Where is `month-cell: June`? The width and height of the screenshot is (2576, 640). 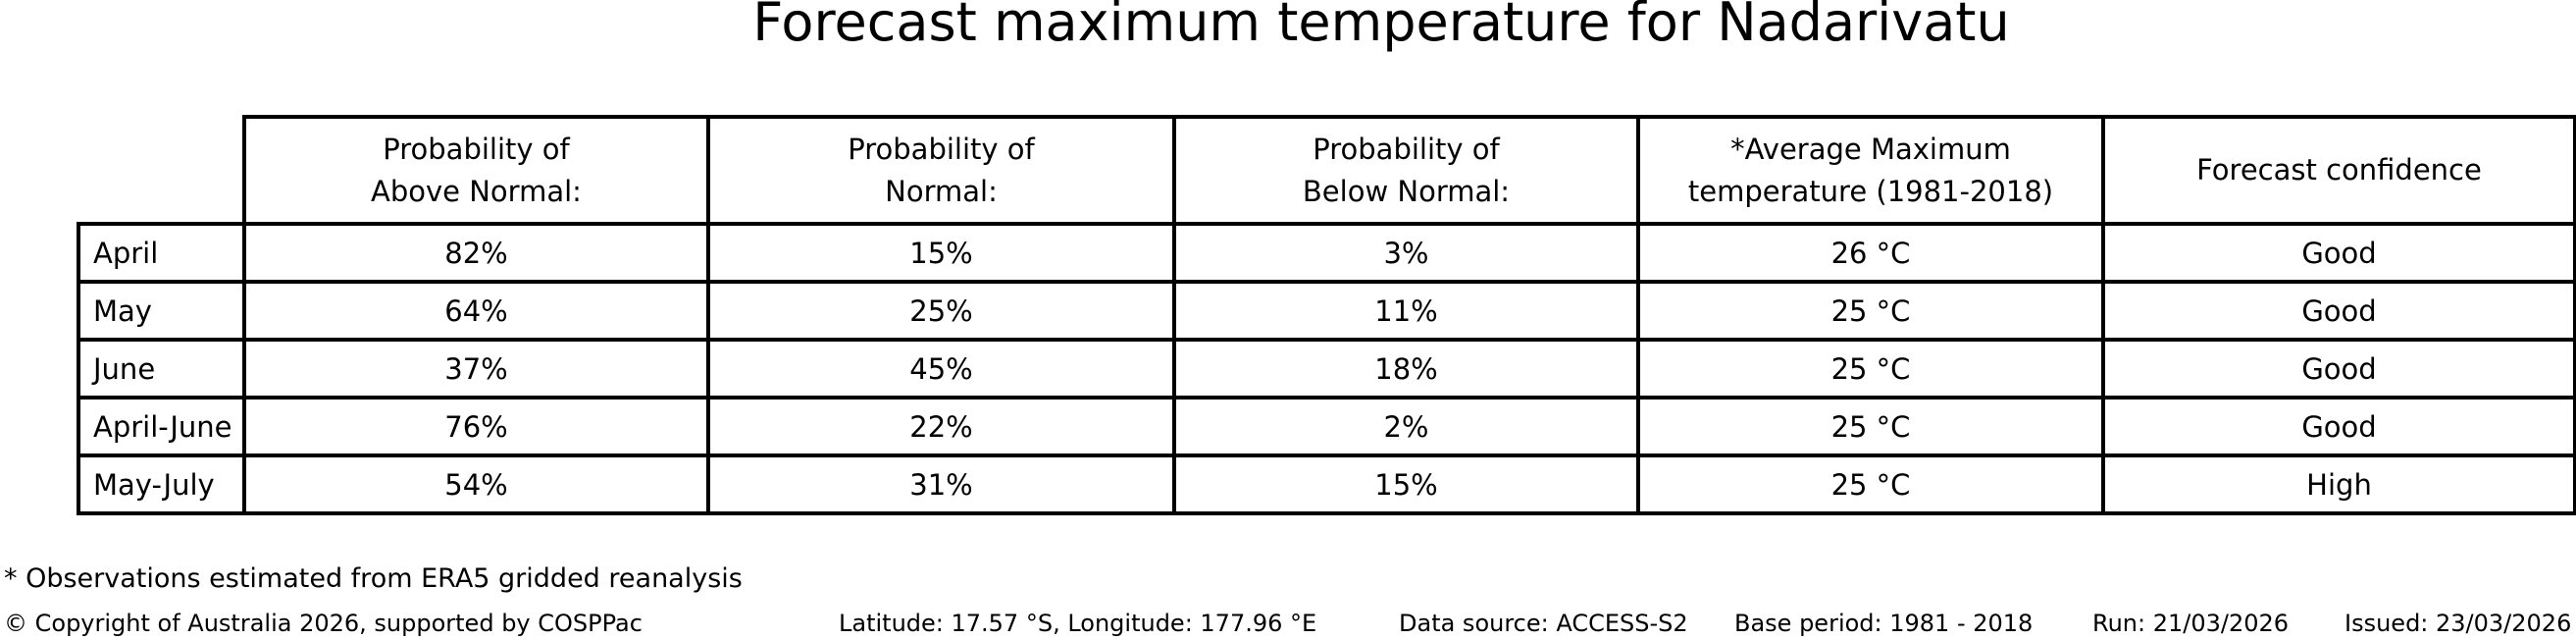 month-cell: June is located at coordinates (161, 369).